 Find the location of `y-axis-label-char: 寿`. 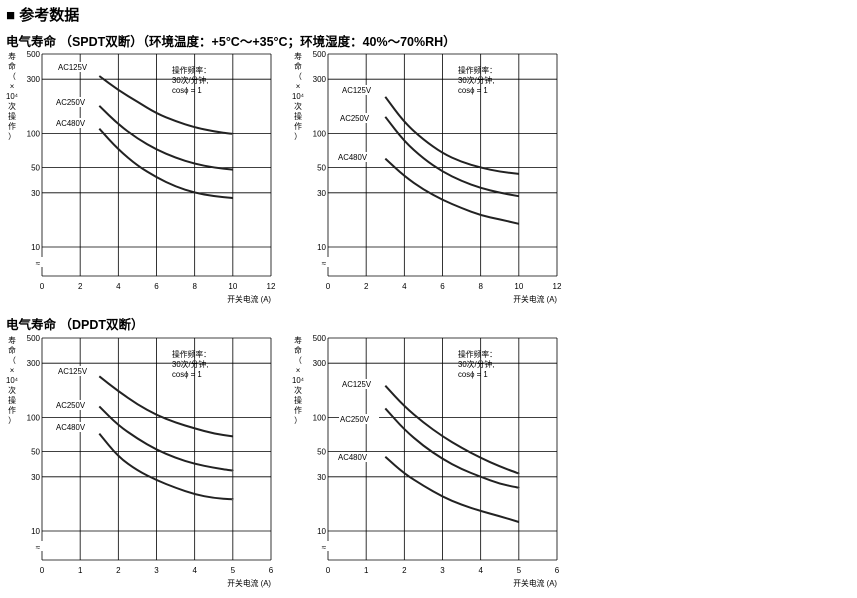

y-axis-label-char: 寿 is located at coordinates (298, 56).